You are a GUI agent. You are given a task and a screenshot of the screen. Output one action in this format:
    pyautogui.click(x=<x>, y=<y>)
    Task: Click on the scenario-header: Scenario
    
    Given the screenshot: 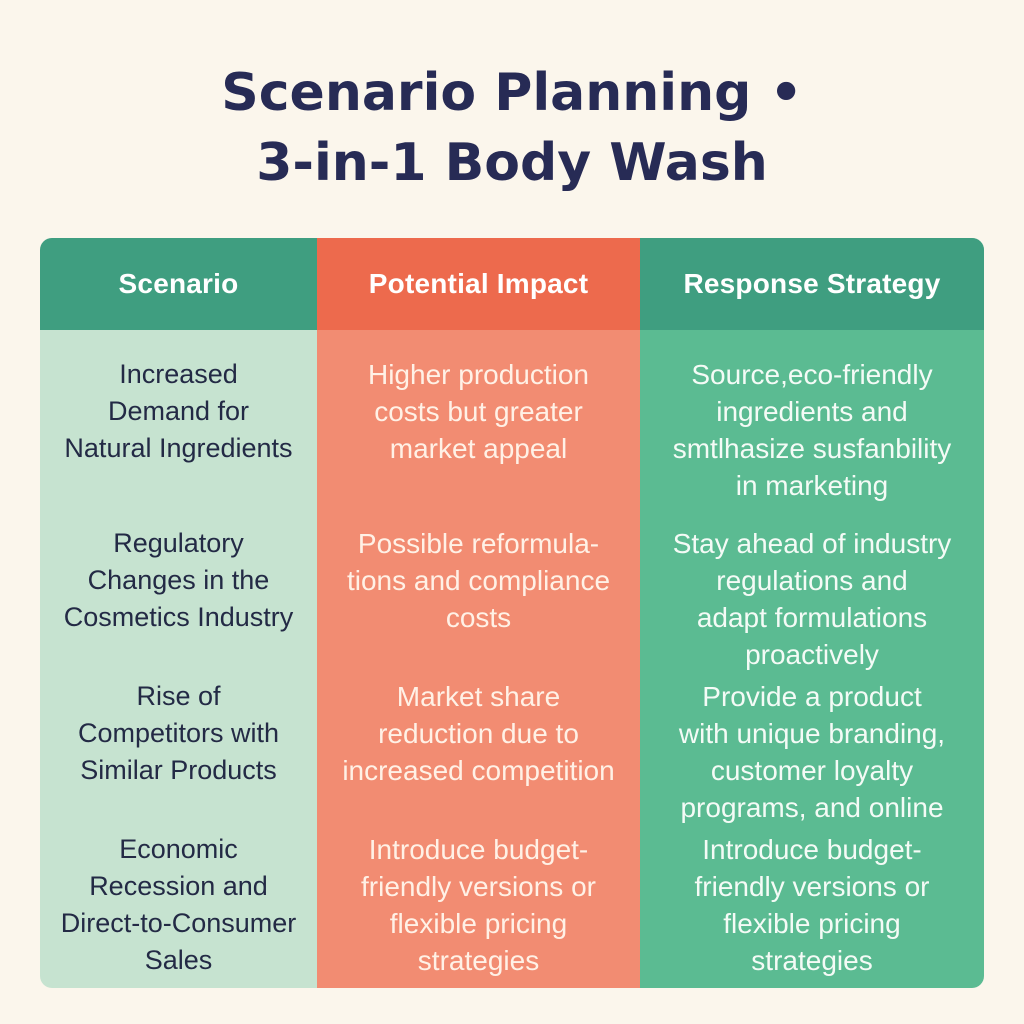 What is the action you would take?
    pyautogui.click(x=178, y=284)
    